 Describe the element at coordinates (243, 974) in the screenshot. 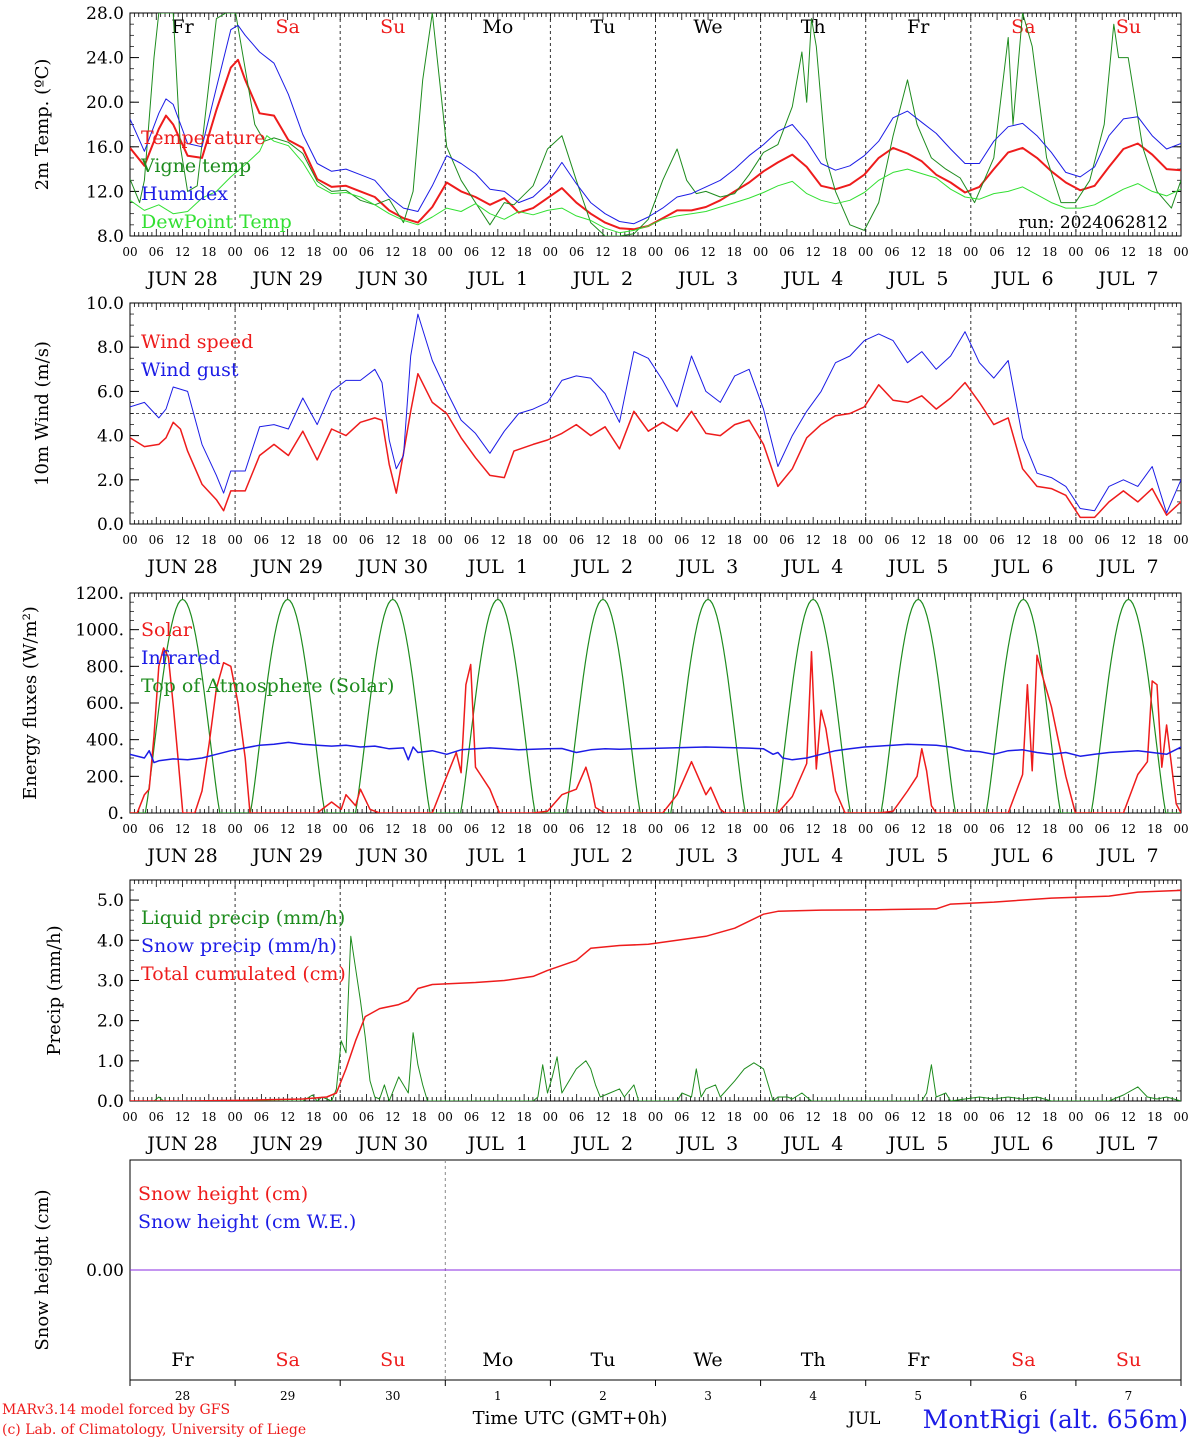

I see `legend-entry: Total cumulated (cm)` at that location.